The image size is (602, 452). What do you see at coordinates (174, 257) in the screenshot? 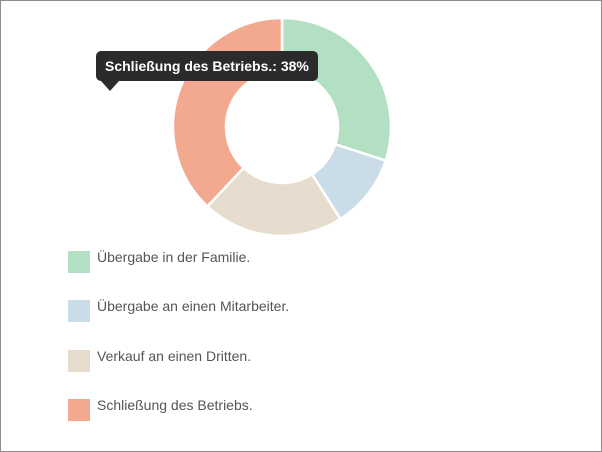
I see `legend-label: Übergabe in der Familie.` at bounding box center [174, 257].